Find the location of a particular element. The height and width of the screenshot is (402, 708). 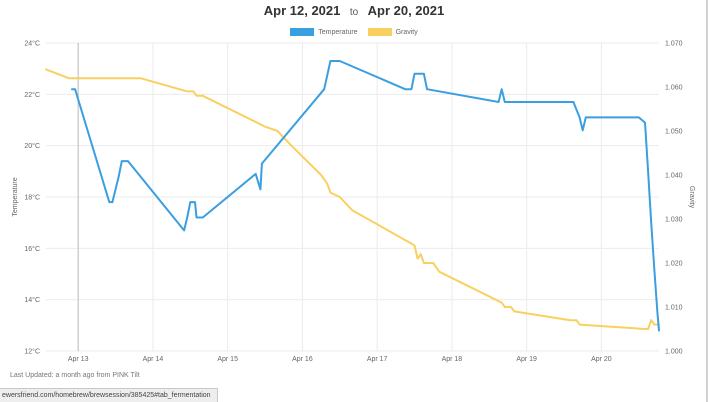

x-tick-label: Apr 19 is located at coordinates (526, 359).